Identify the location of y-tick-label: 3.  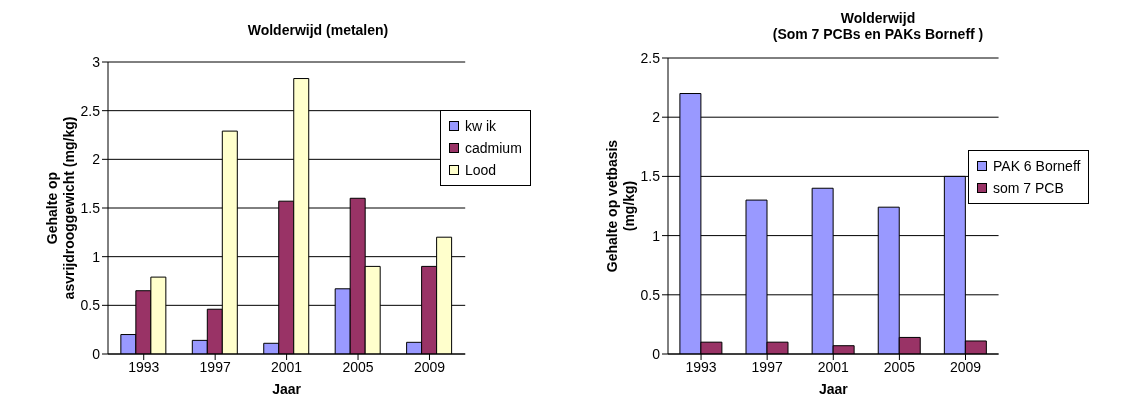
(96, 61).